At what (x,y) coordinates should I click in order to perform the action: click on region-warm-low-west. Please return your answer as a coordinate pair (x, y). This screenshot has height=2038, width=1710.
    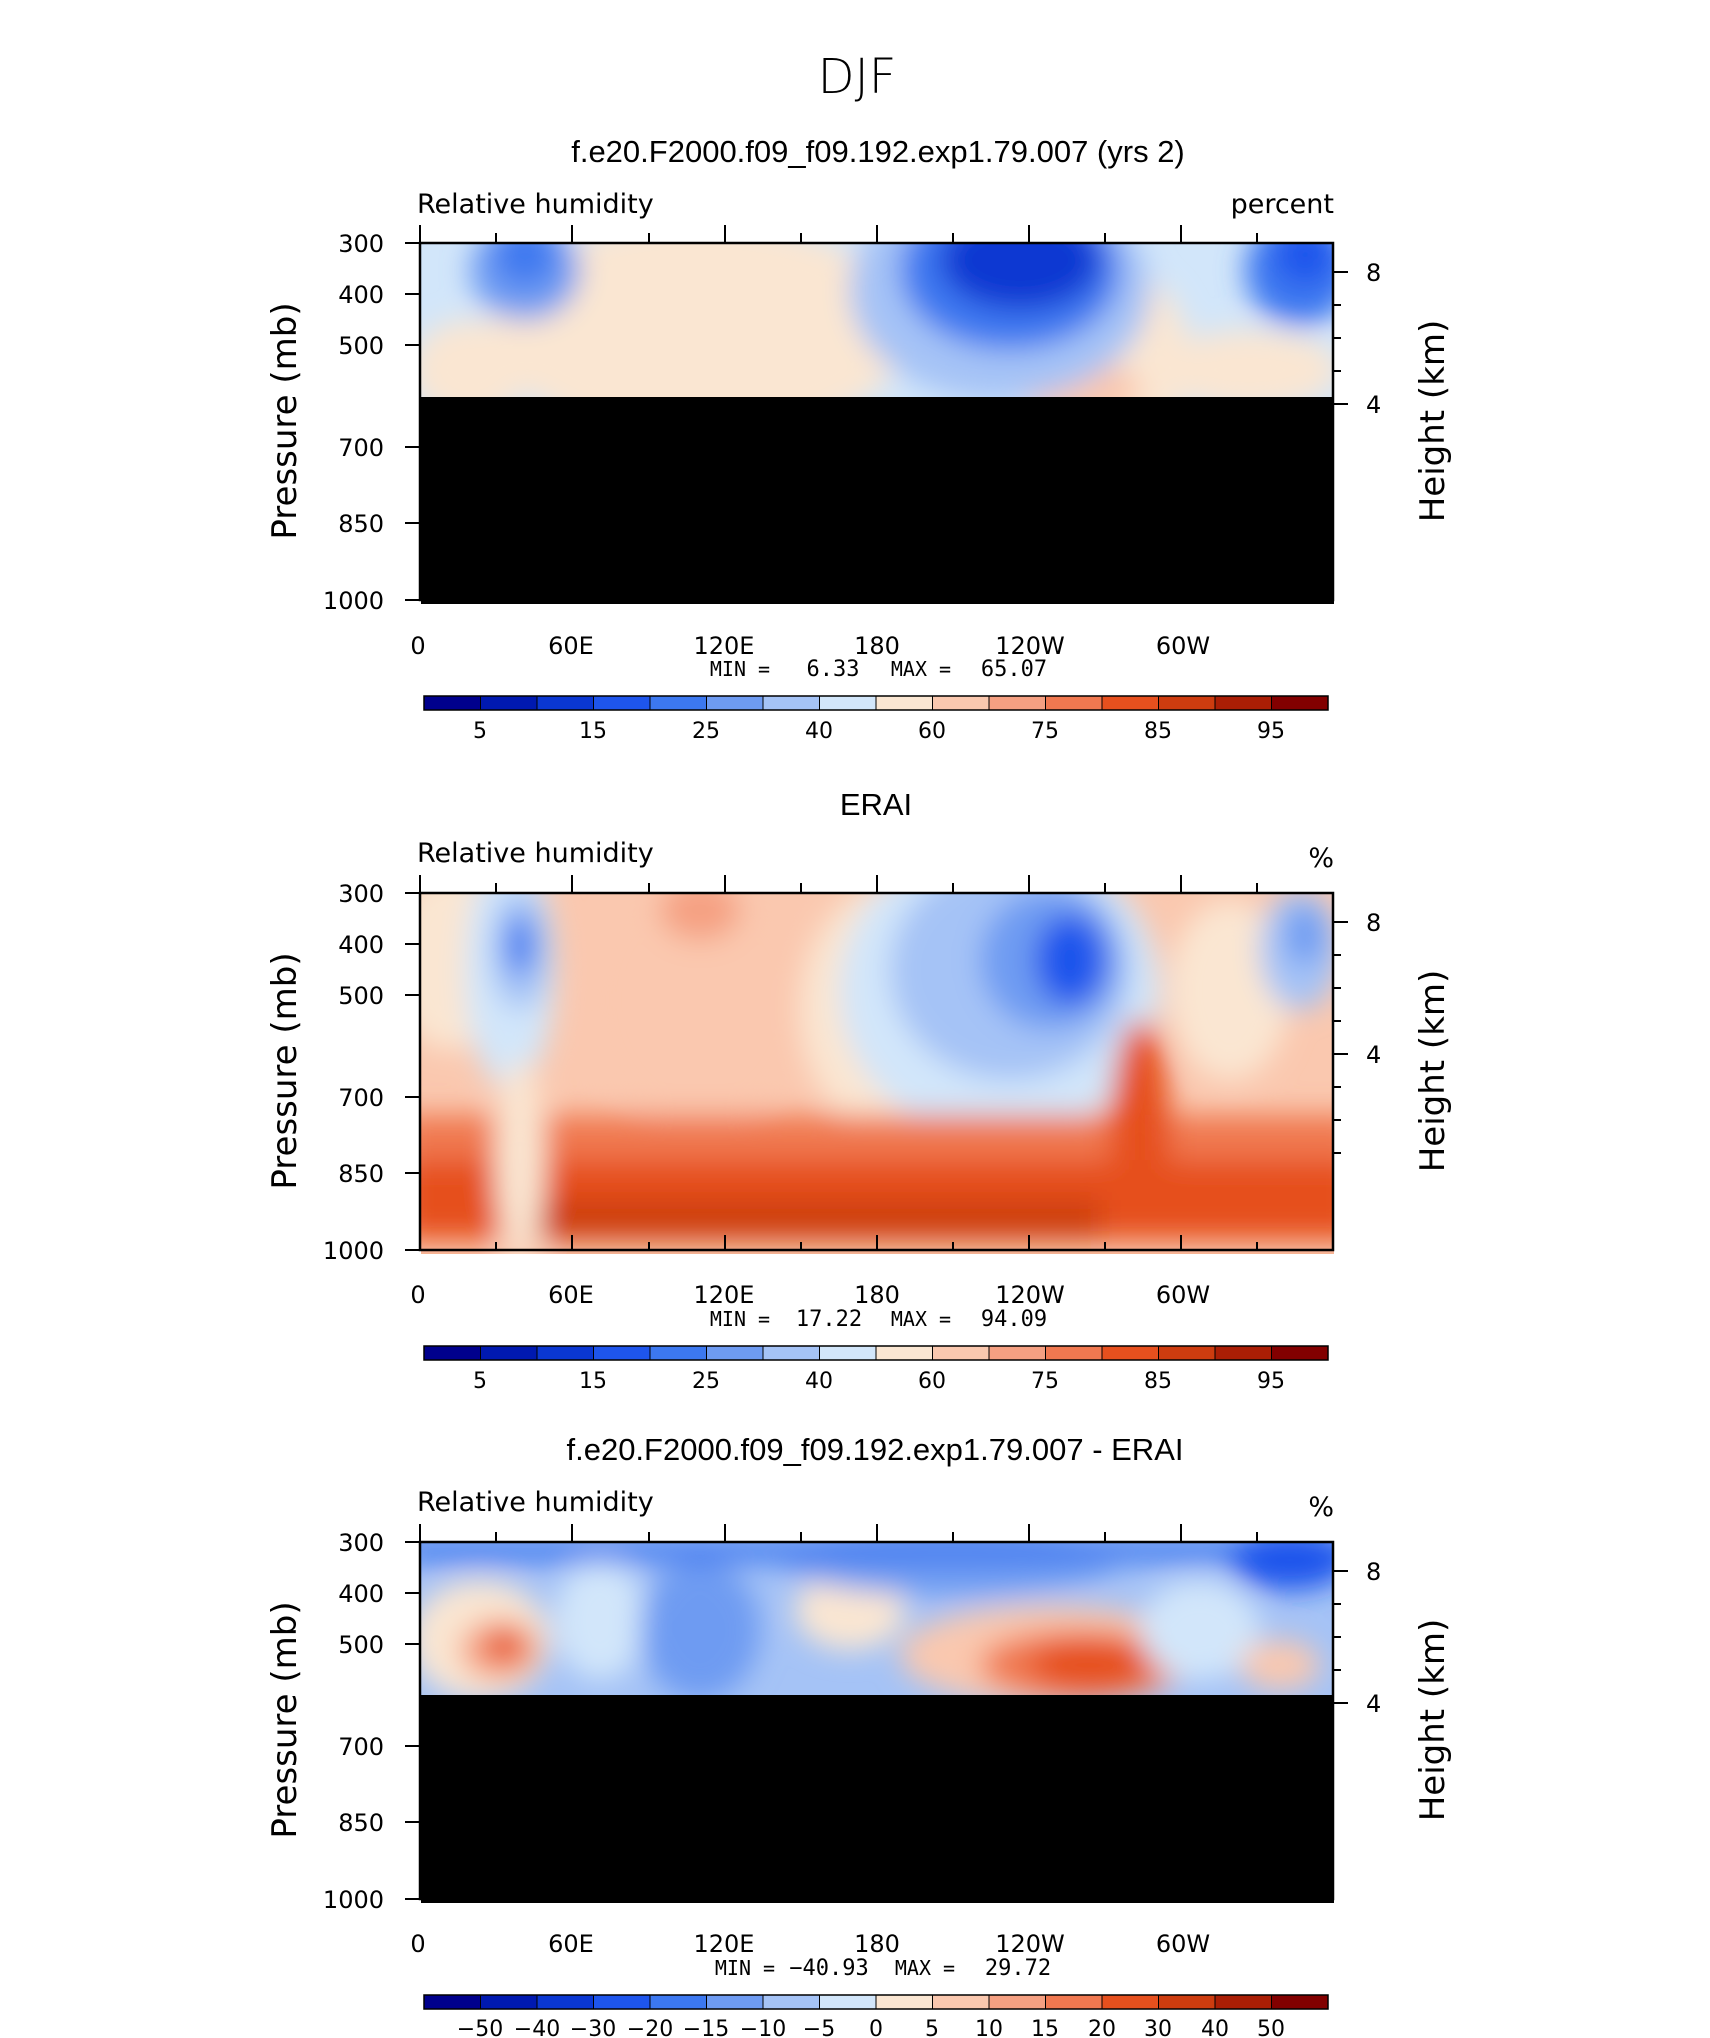
    Looking at the image, I should click on (475, 370).